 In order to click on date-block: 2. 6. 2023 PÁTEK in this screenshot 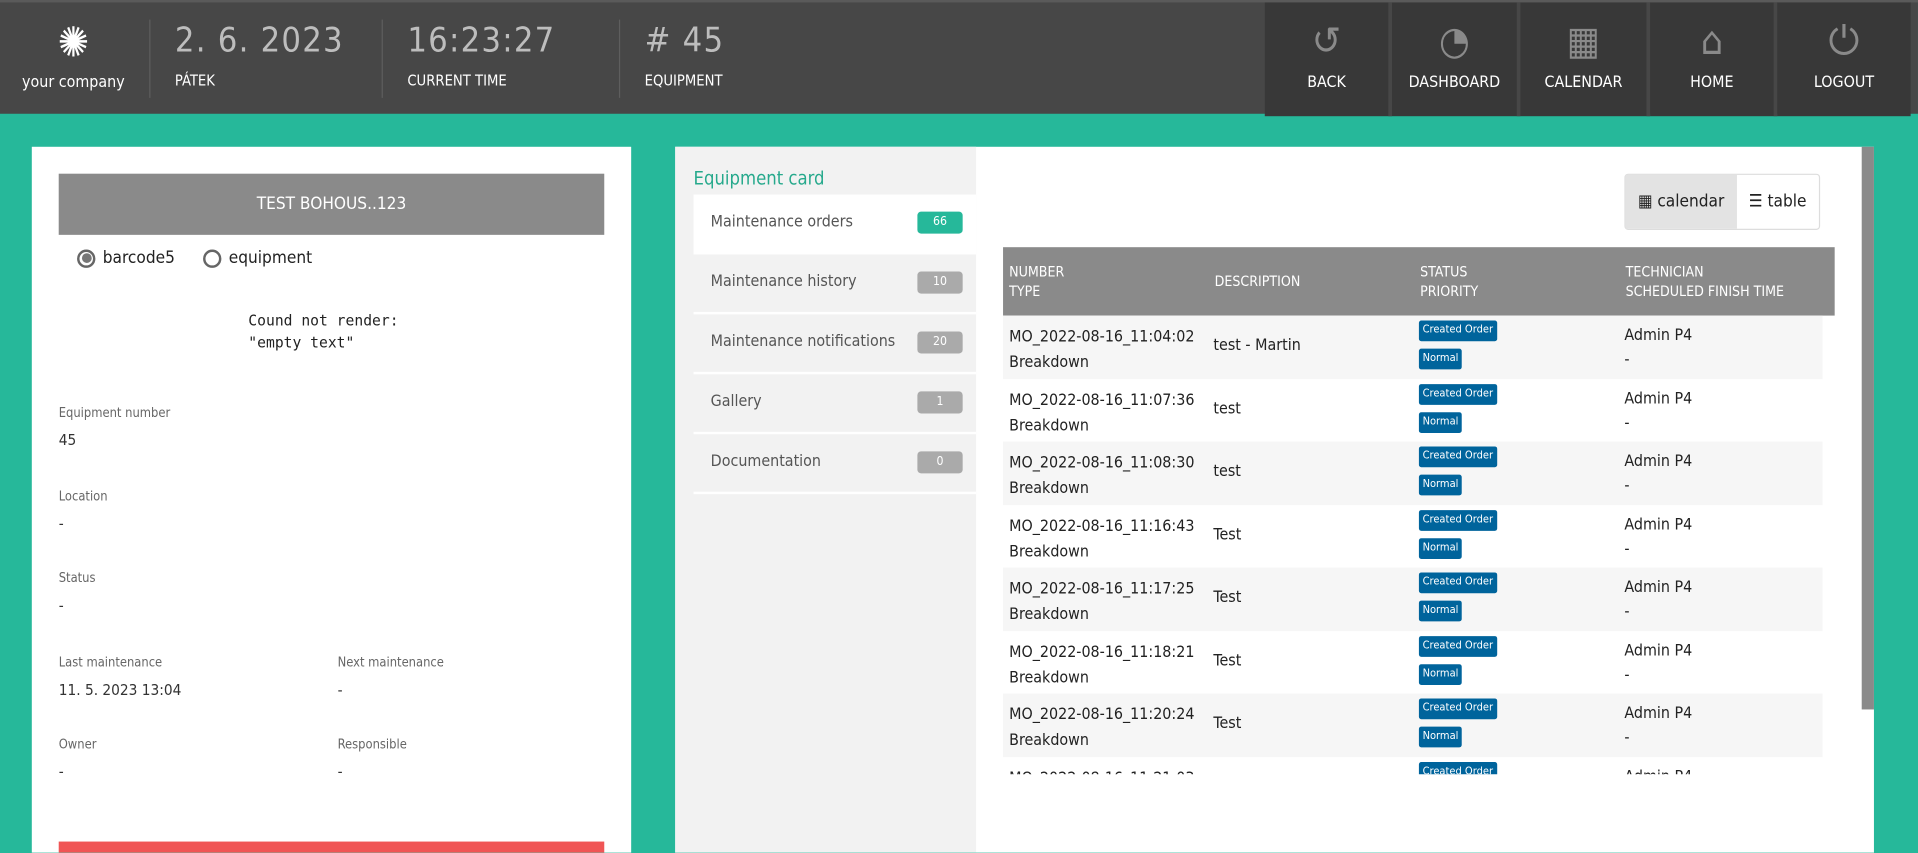, I will do `click(246, 58)`.